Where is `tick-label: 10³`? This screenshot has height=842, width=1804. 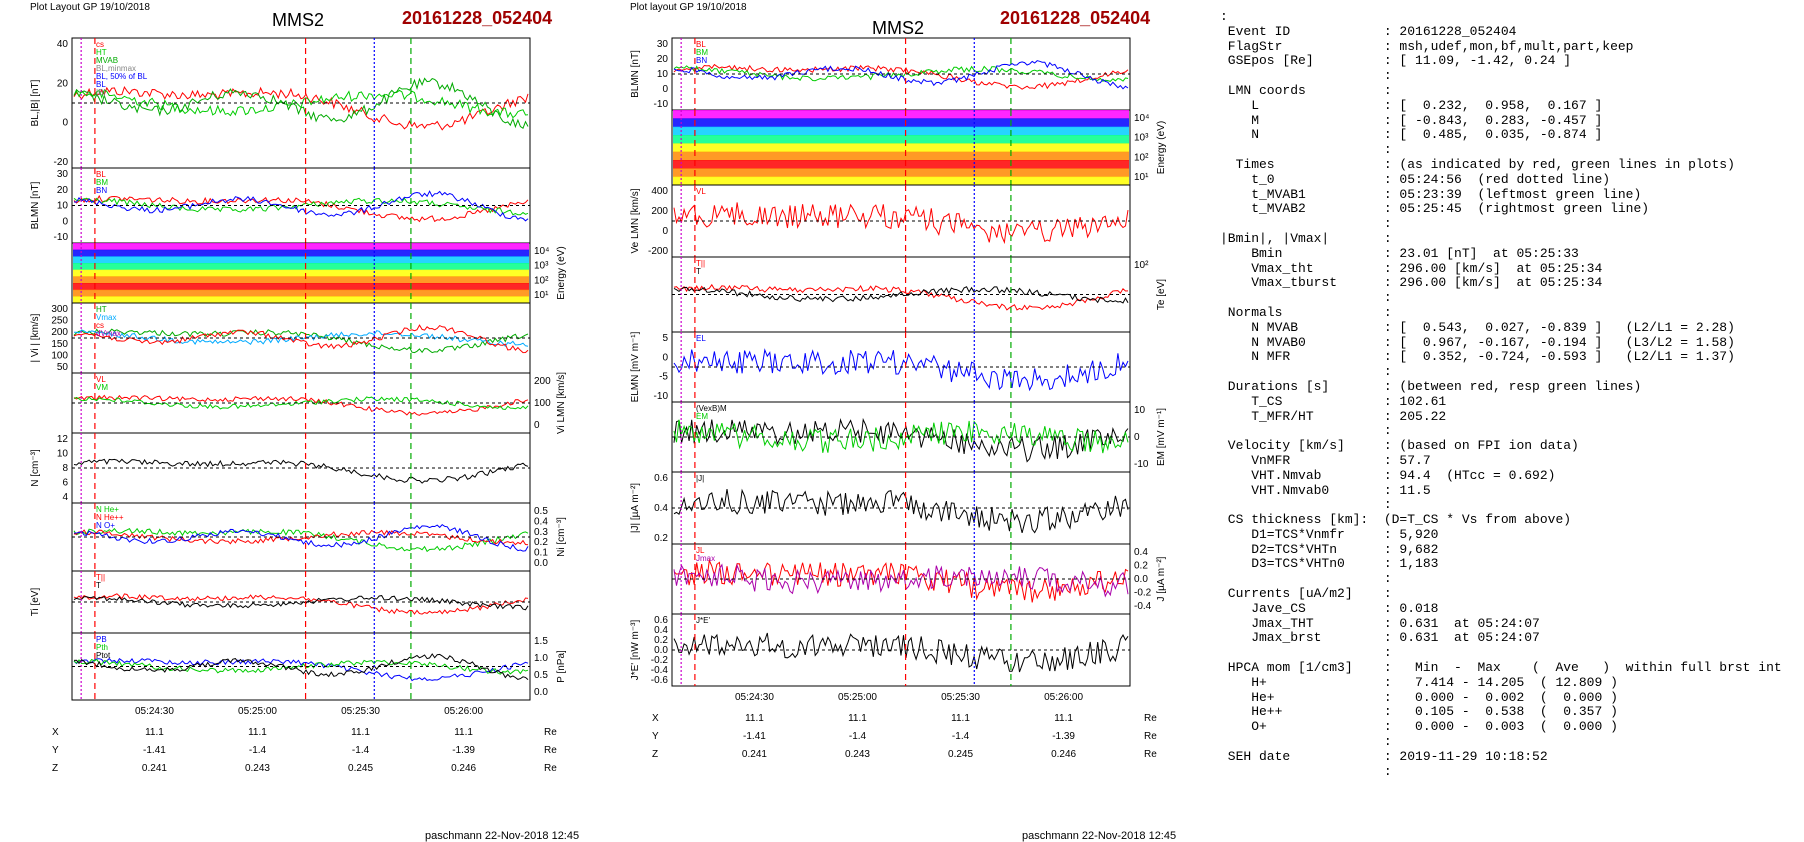 tick-label: 10³ is located at coordinates (541, 266).